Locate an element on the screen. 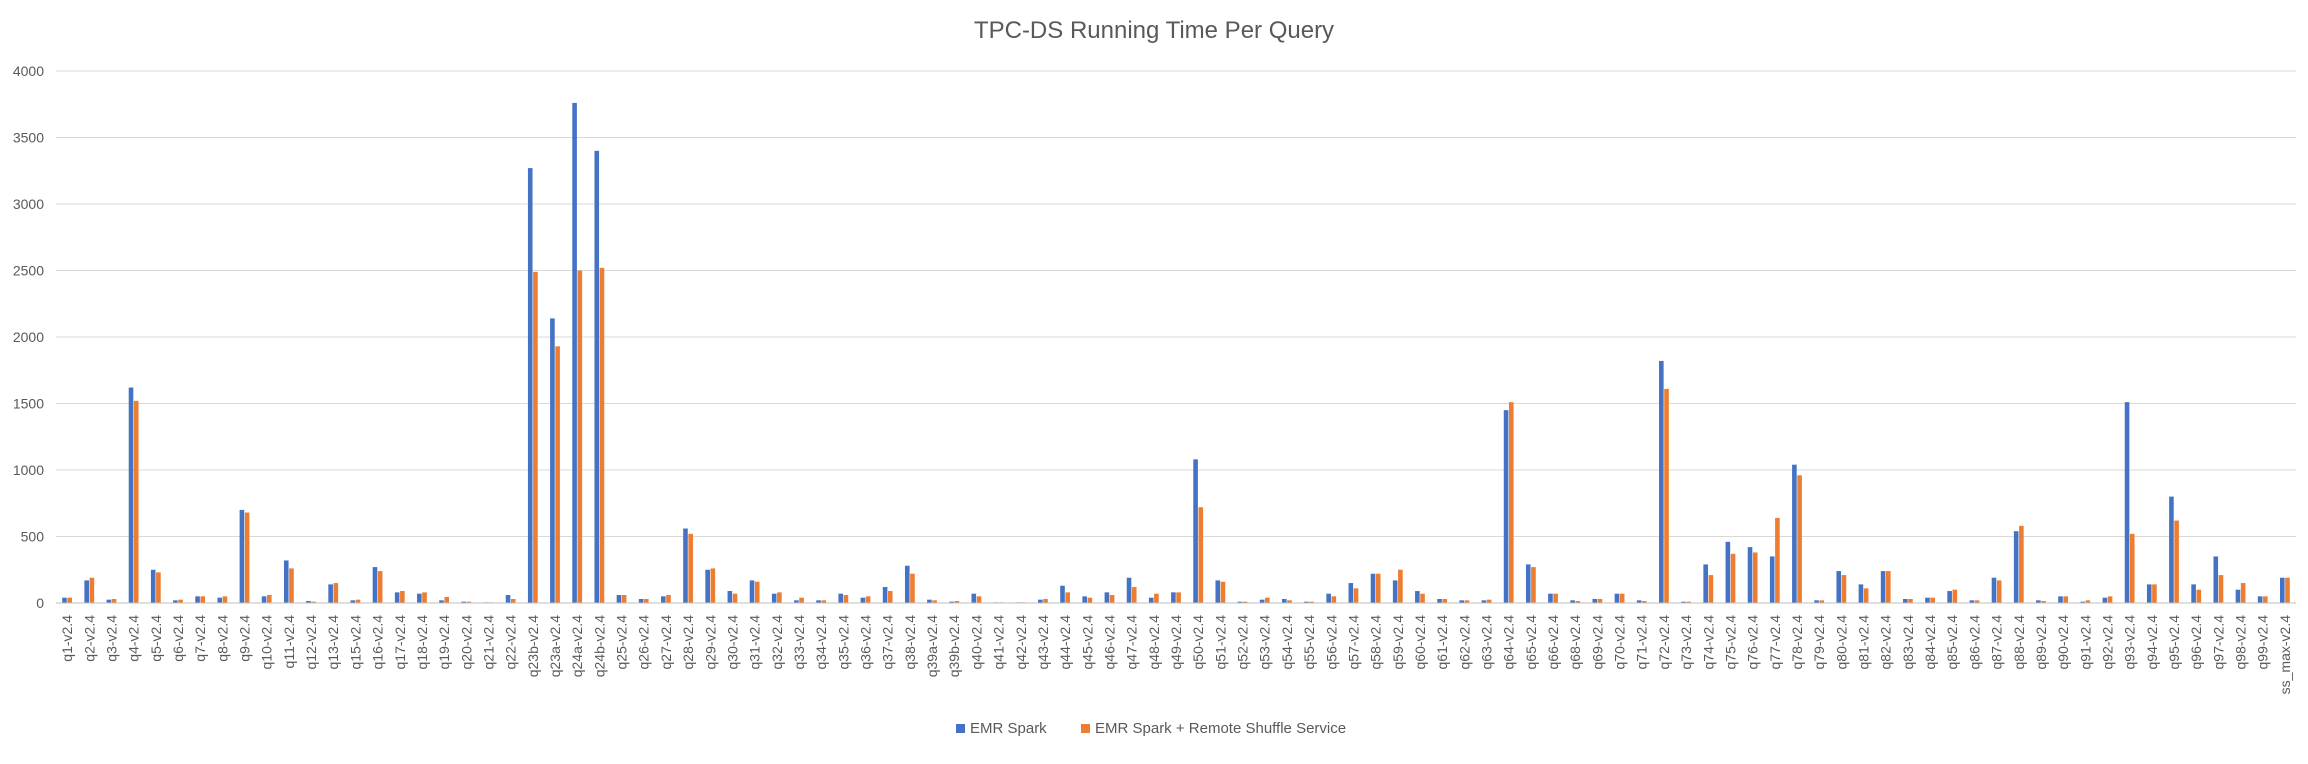 Image resolution: width=2308 pixels, height=764 pixels. x-tick-label: q65-v2.4 is located at coordinates (1531, 642).